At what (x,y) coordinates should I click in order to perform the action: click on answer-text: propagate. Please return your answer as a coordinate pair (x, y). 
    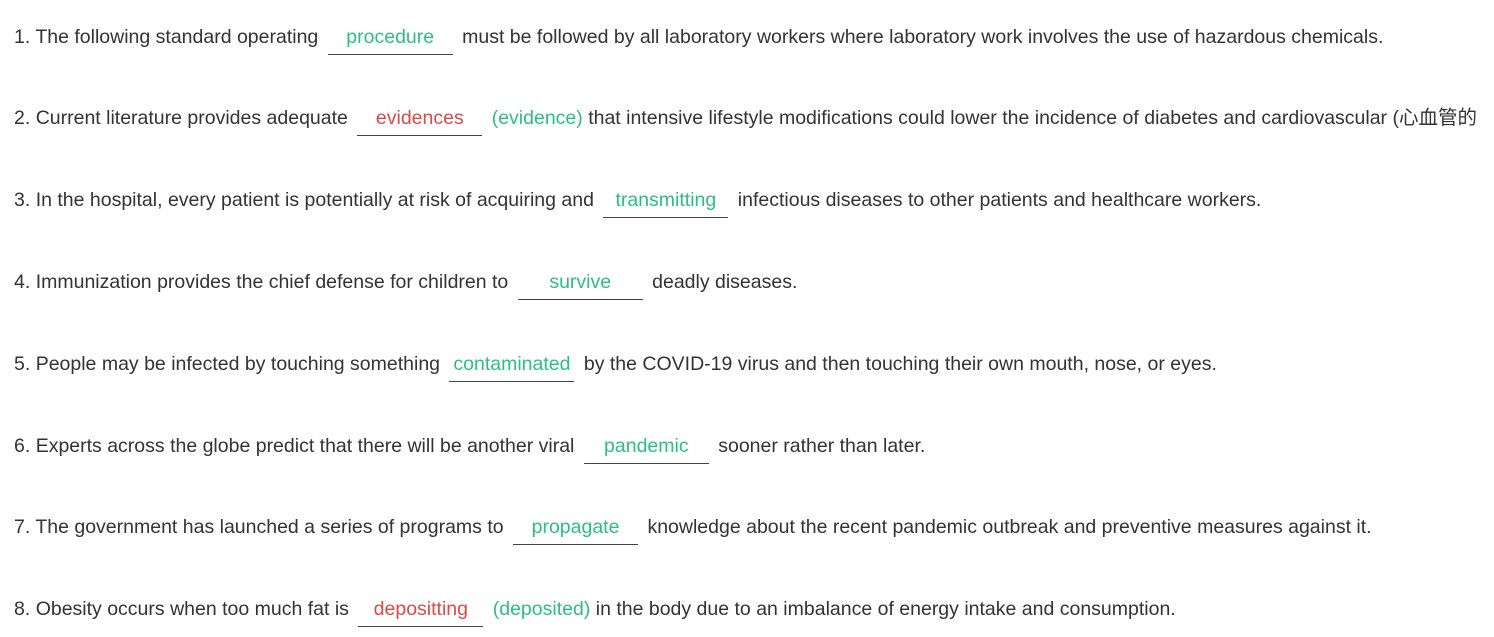
    Looking at the image, I should click on (575, 527).